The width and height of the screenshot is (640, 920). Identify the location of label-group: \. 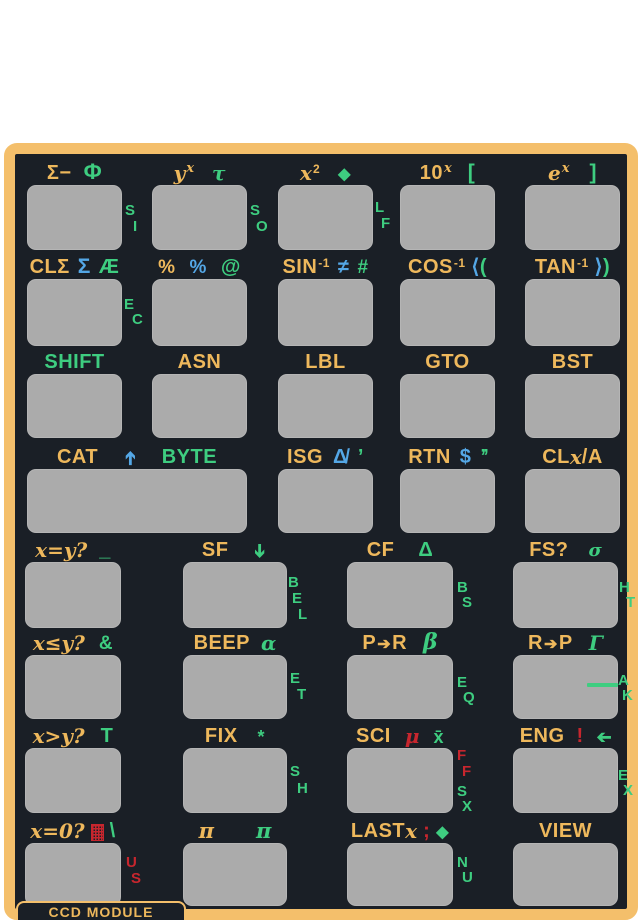
(113, 831).